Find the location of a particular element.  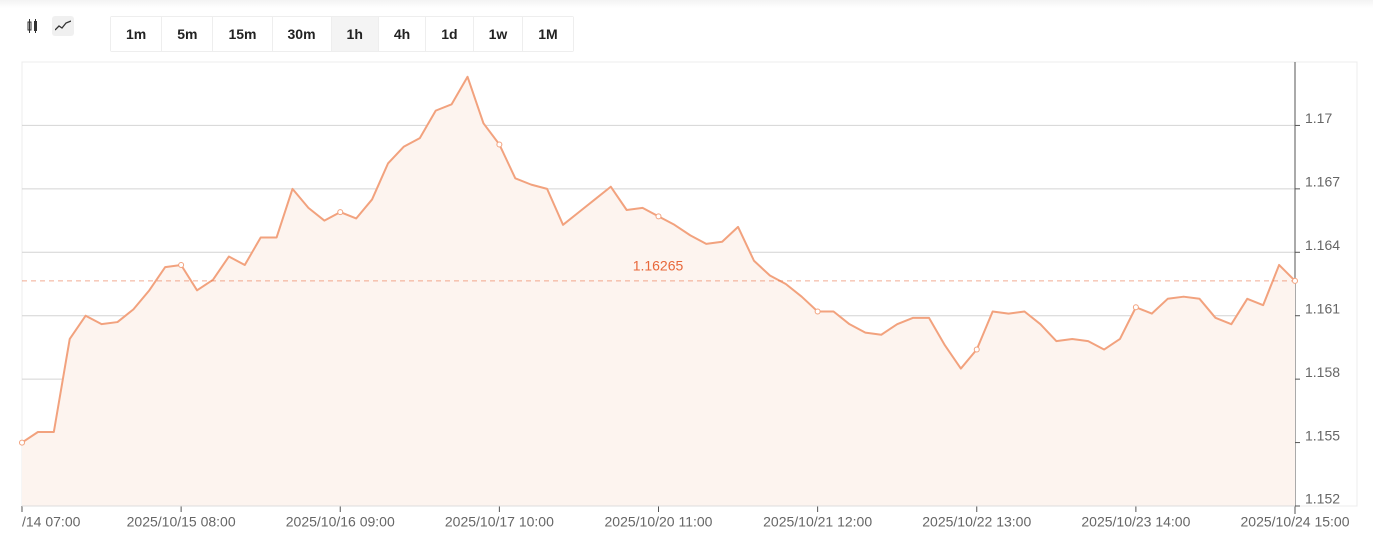

interval-button: 30m is located at coordinates (302, 34).